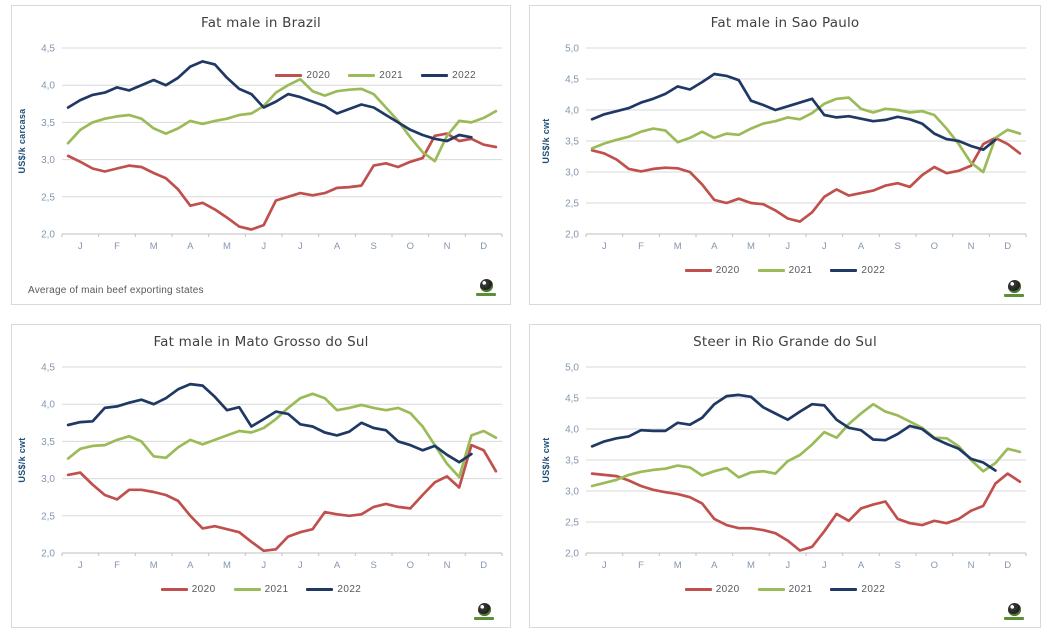  Describe the element at coordinates (48, 49) in the screenshot. I see `svg-text: 4,5` at that location.